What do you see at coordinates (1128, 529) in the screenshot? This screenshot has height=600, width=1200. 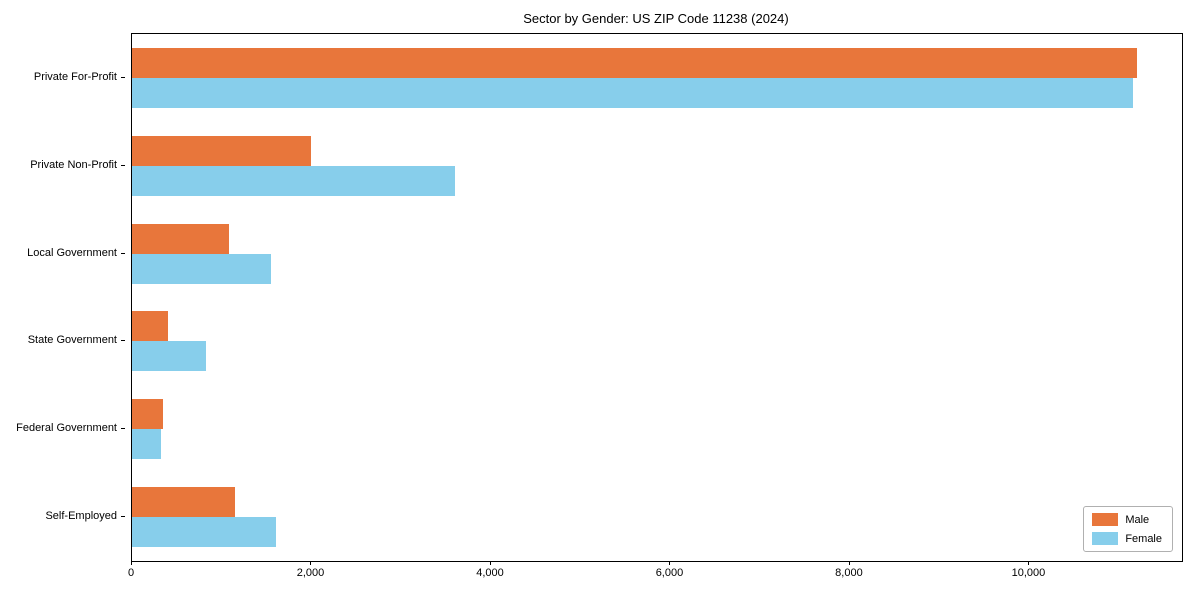 I see `legend: Male Female` at bounding box center [1128, 529].